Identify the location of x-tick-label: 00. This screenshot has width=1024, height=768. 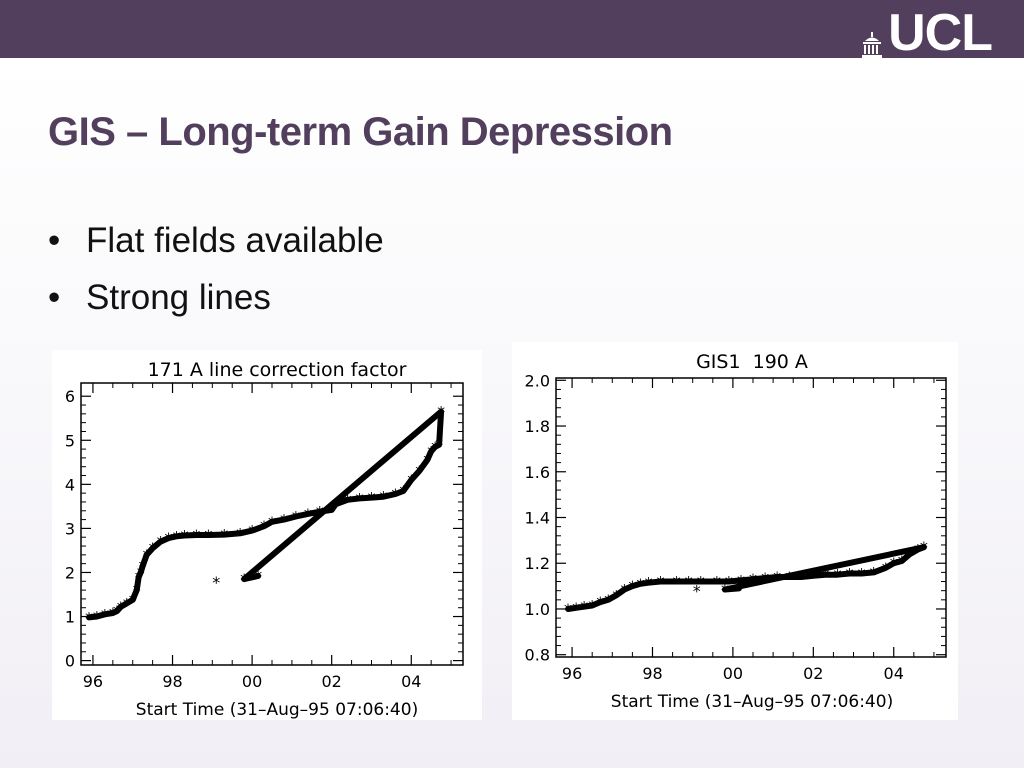
(733, 673).